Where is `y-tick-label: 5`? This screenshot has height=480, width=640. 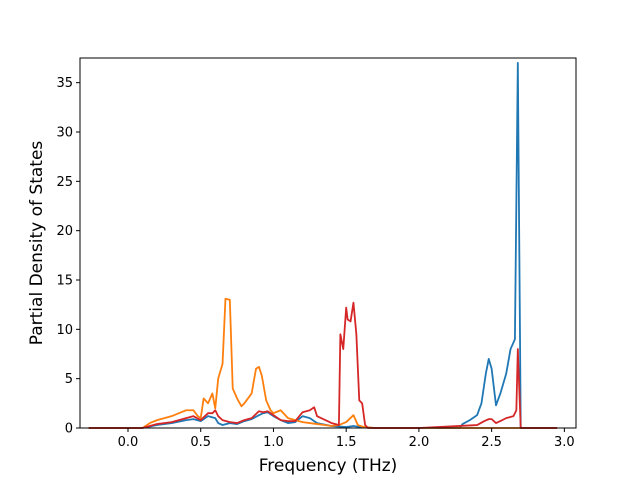 y-tick-label: 5 is located at coordinates (69, 379).